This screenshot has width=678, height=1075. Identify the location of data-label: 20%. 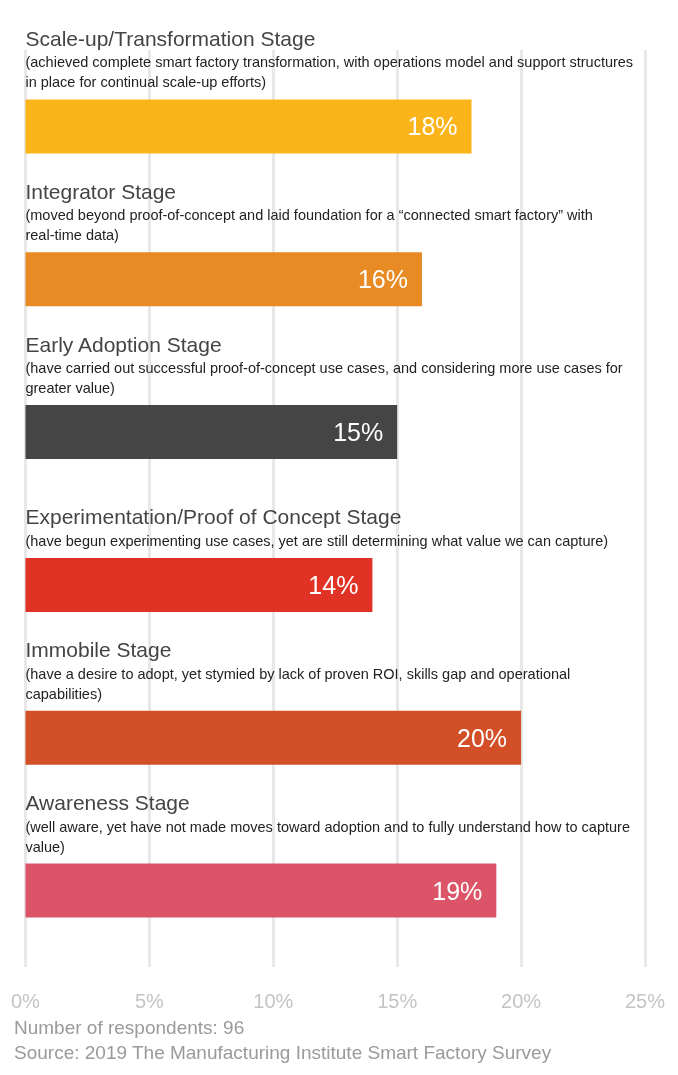
(482, 737).